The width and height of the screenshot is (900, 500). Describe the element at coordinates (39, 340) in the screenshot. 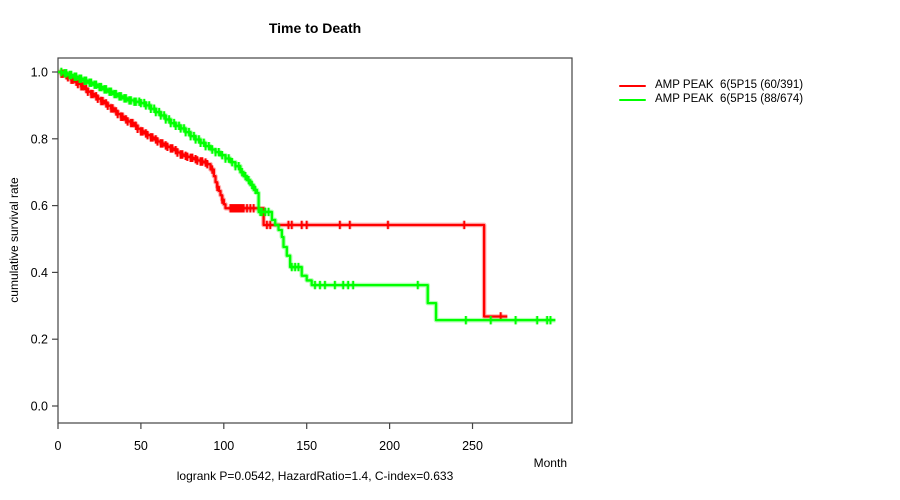

I see `y-tick-label: 0.2` at that location.